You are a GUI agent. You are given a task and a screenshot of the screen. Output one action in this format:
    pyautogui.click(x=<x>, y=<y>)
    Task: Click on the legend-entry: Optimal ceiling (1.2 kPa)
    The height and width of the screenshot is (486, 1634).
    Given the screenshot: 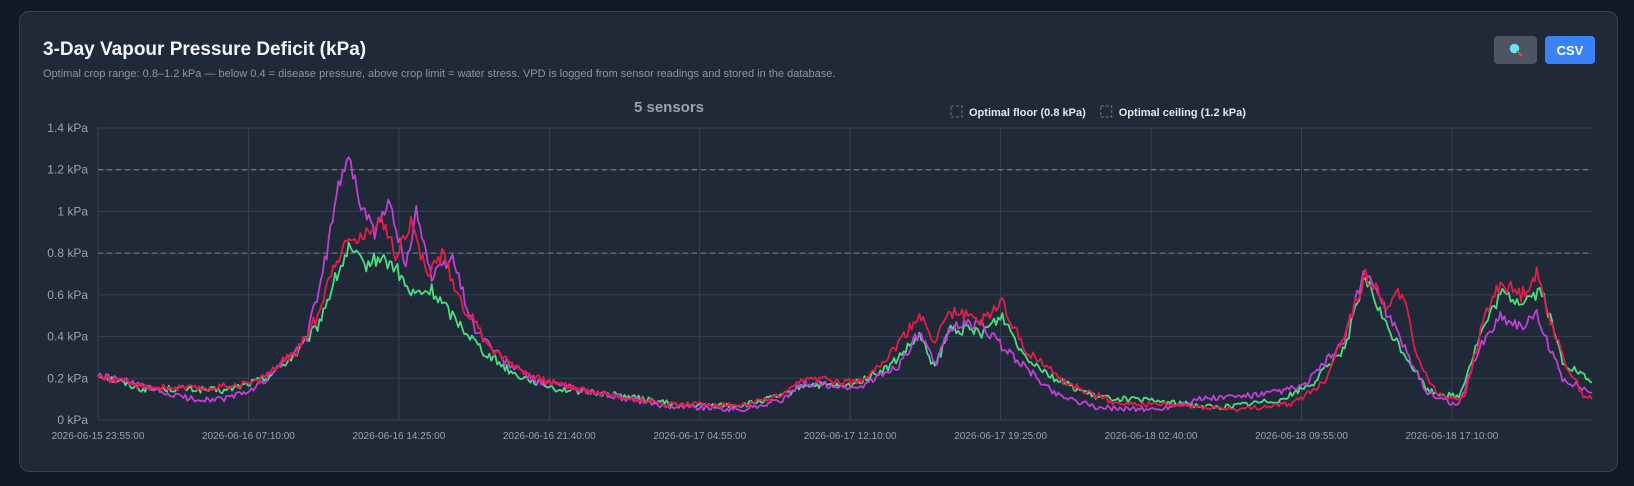 What is the action you would take?
    pyautogui.click(x=1182, y=113)
    